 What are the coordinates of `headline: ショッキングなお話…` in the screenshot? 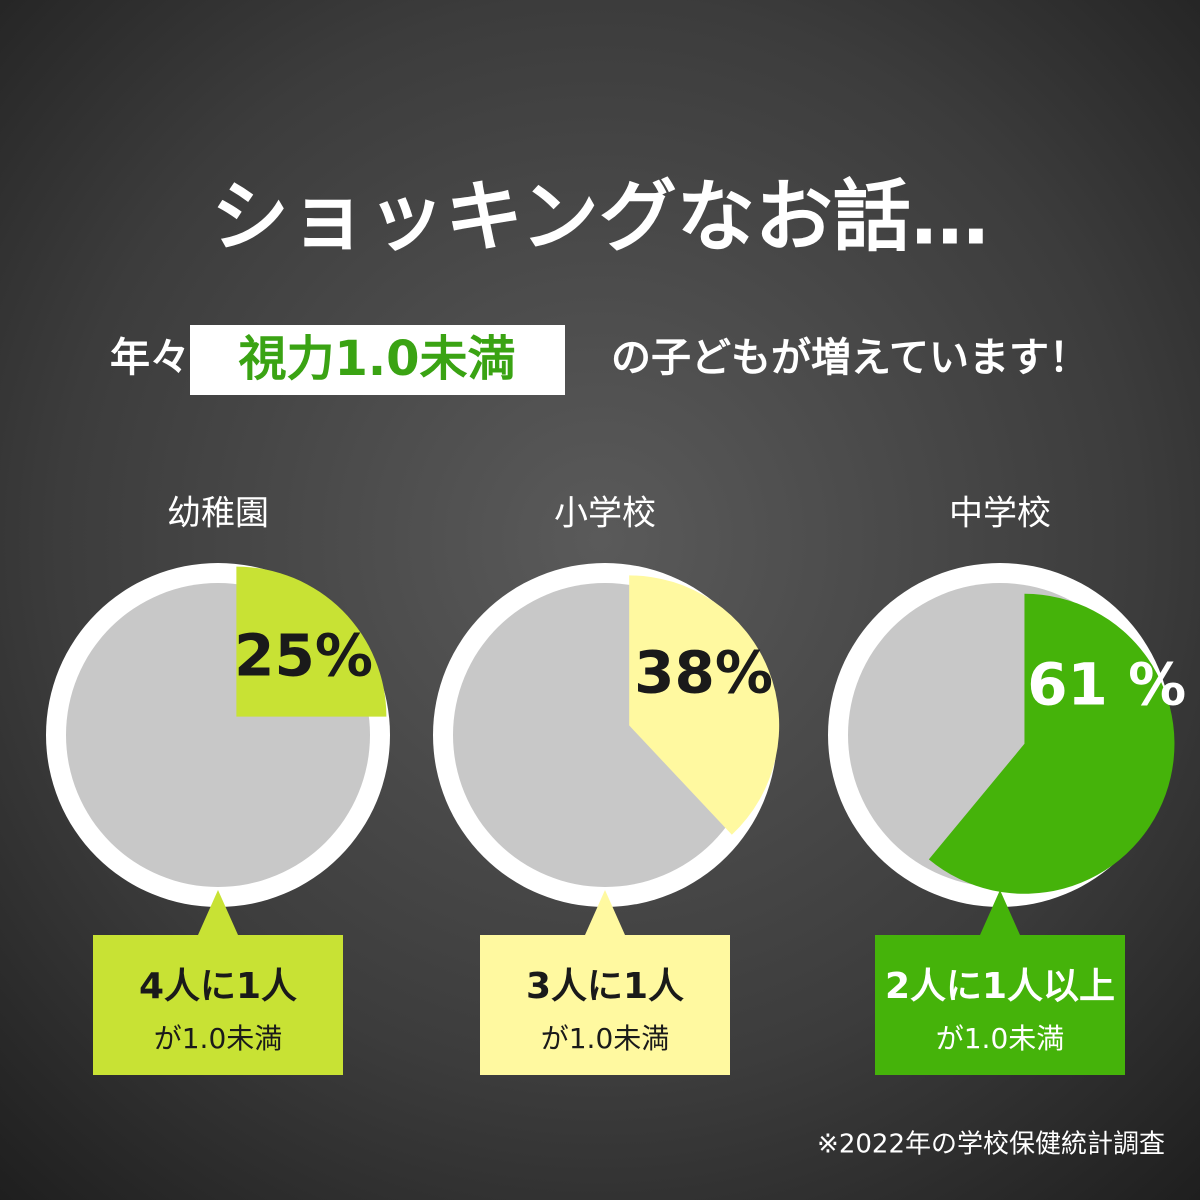 It's located at (600, 217).